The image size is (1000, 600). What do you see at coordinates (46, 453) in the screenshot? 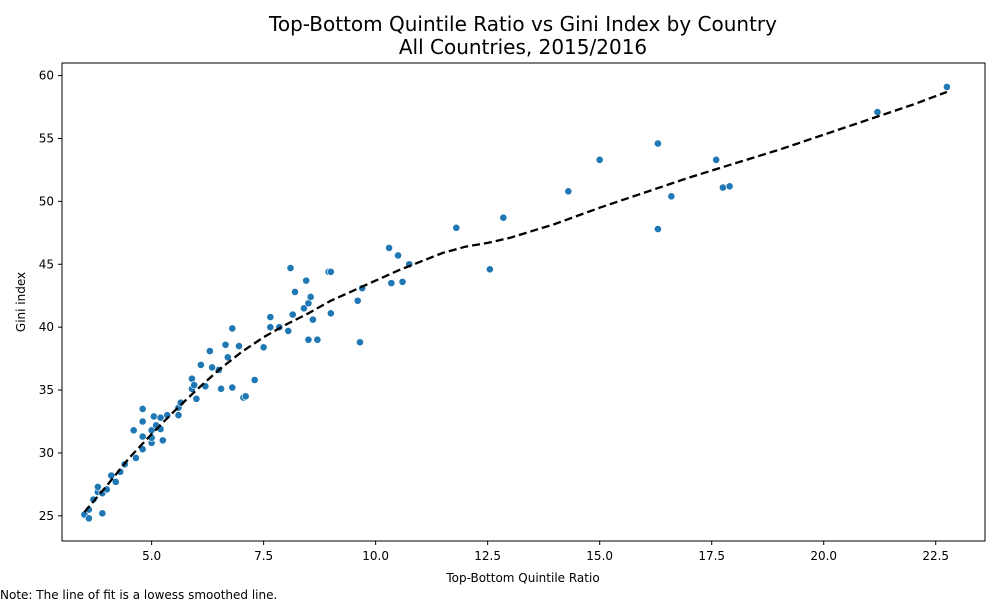
I see `y-tick-label: 30` at bounding box center [46, 453].